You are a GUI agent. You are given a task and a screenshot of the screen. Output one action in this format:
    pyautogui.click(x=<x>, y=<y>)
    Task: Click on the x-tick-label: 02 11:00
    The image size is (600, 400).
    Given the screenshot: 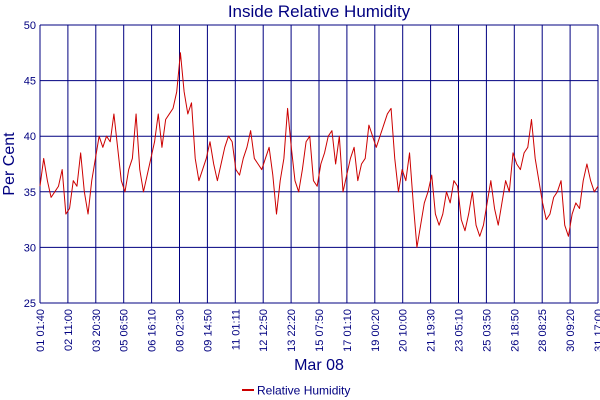 What is the action you would take?
    pyautogui.click(x=69, y=330)
    